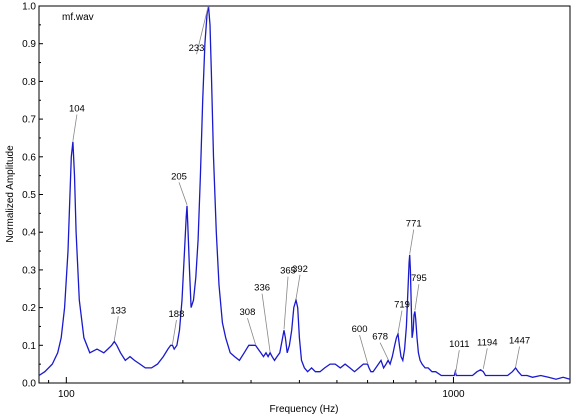 Image resolution: width=576 pixels, height=417 pixels. What do you see at coordinates (29, 44) in the screenshot?
I see `y-tick-label: 0.9` at bounding box center [29, 44].